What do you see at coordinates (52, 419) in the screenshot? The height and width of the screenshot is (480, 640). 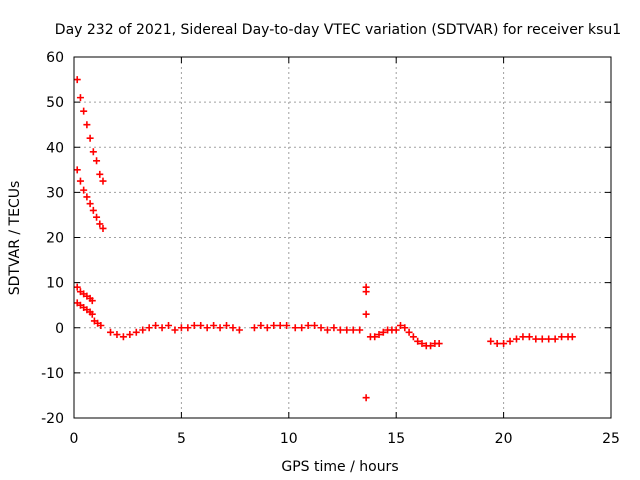 I see `y-tick-label: -20` at bounding box center [52, 419].